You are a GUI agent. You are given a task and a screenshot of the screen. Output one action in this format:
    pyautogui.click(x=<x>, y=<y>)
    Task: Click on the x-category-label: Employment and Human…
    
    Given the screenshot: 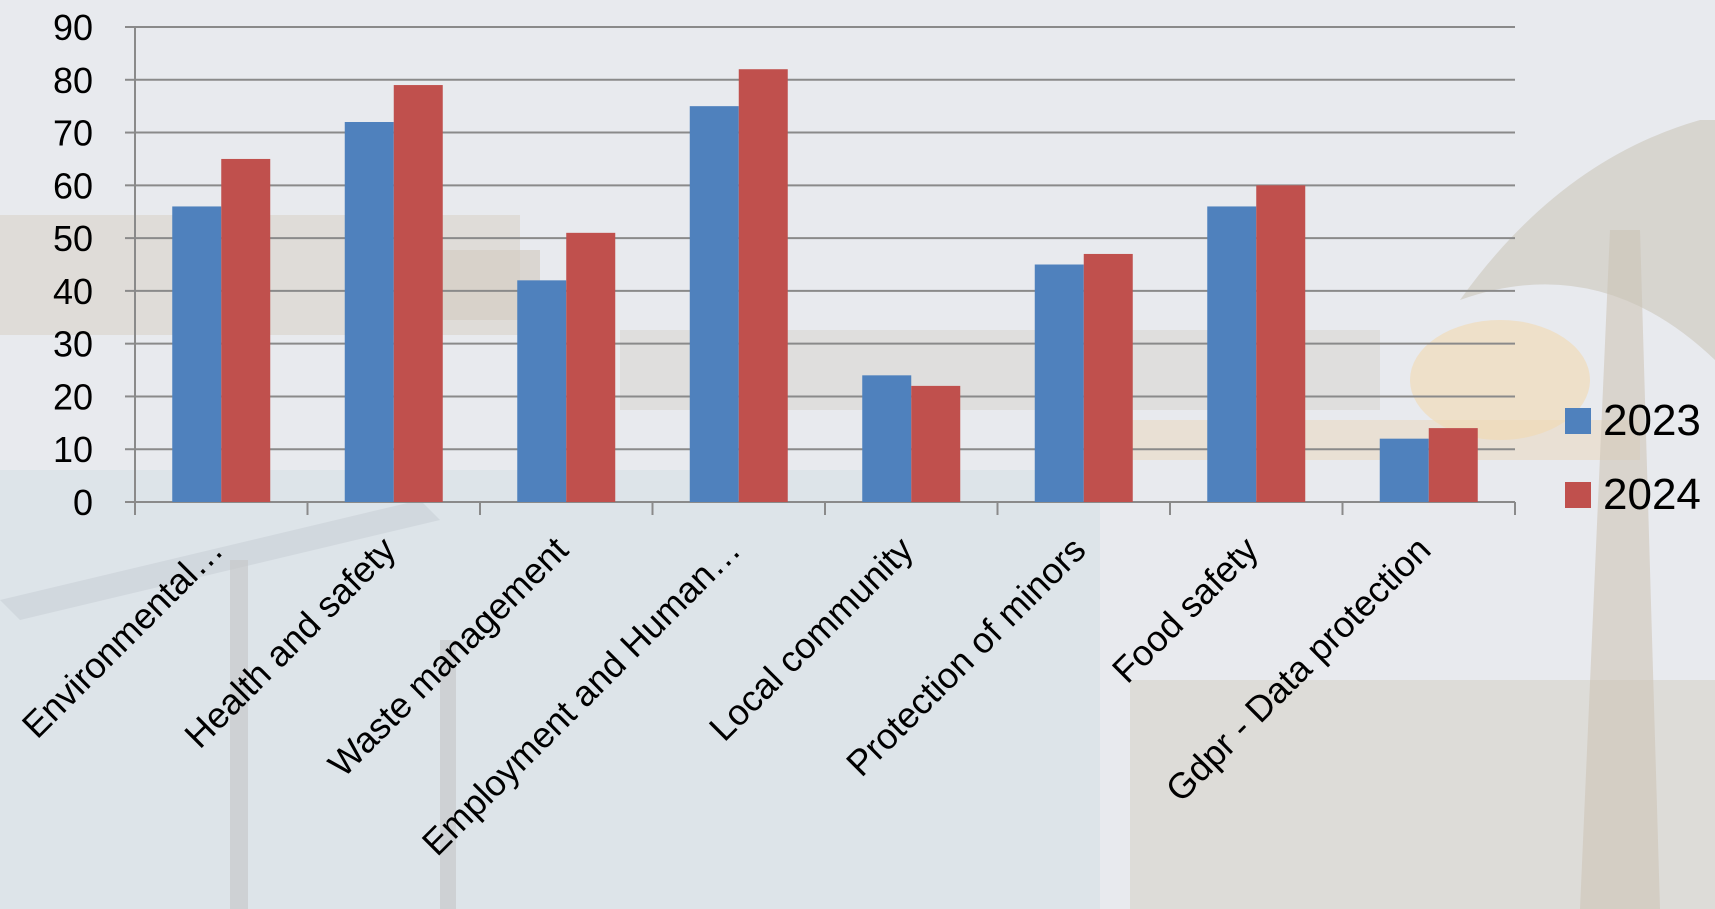 What is the action you would take?
    pyautogui.click(x=581, y=696)
    